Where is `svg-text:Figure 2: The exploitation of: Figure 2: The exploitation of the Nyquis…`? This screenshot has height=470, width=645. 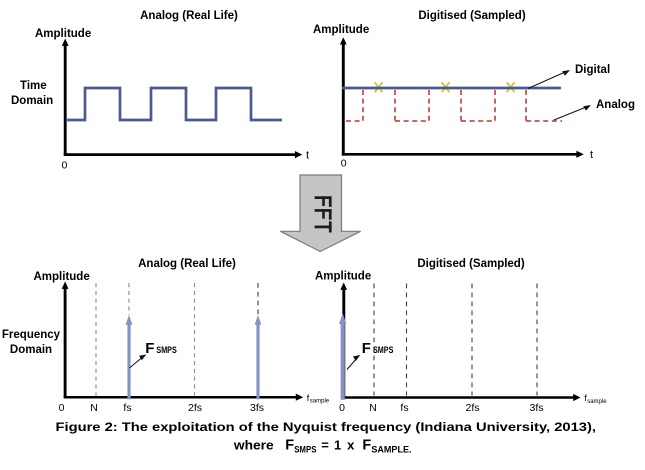 svg-text:Figure 2: The exploitation of: Figure 2: The exploitation of the Nyquis… is located at coordinates (326, 427).